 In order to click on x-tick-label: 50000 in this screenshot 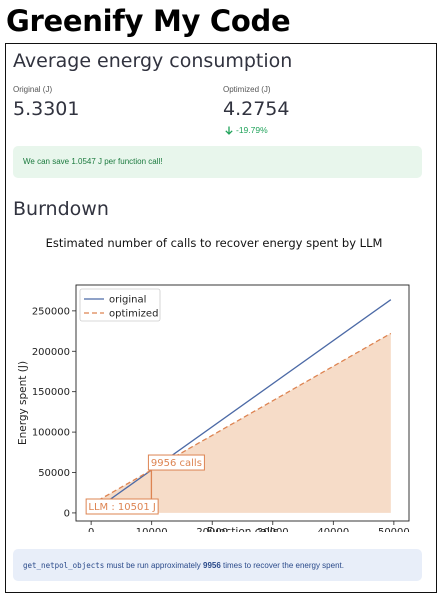, I will do `click(394, 529)`.